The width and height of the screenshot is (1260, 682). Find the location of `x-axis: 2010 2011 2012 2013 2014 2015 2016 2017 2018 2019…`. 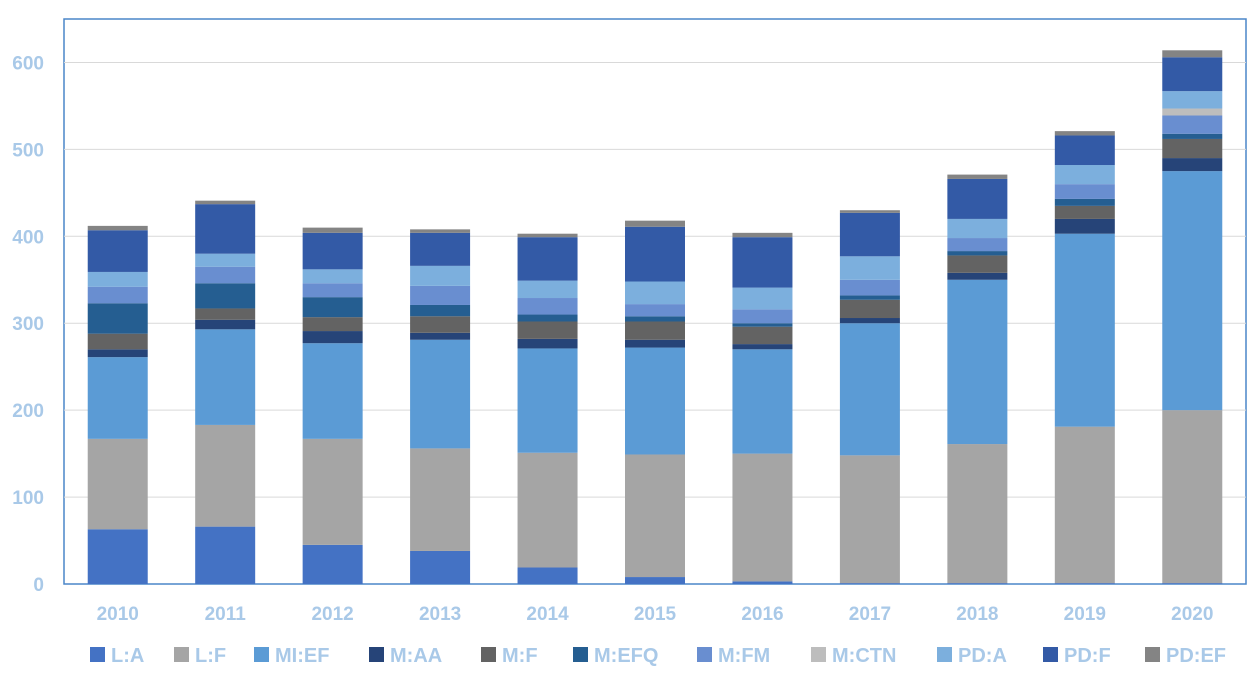

x-axis: 2010 2011 2012 2013 2014 2015 2016 2017 2018 2019… is located at coordinates (655, 614).